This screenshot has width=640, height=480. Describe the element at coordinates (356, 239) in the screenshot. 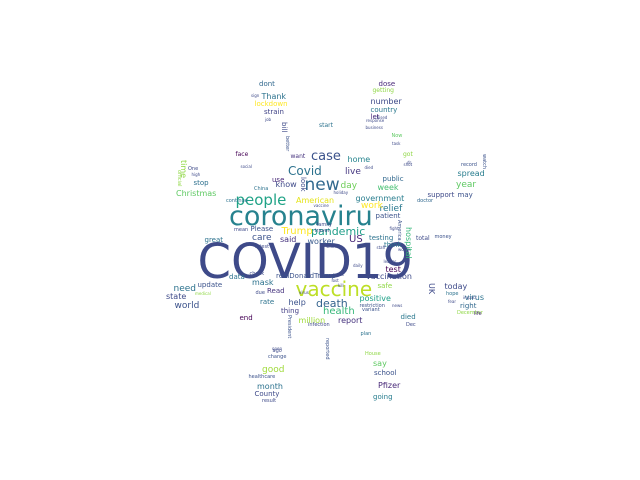

I see `cloud-word: US` at that location.